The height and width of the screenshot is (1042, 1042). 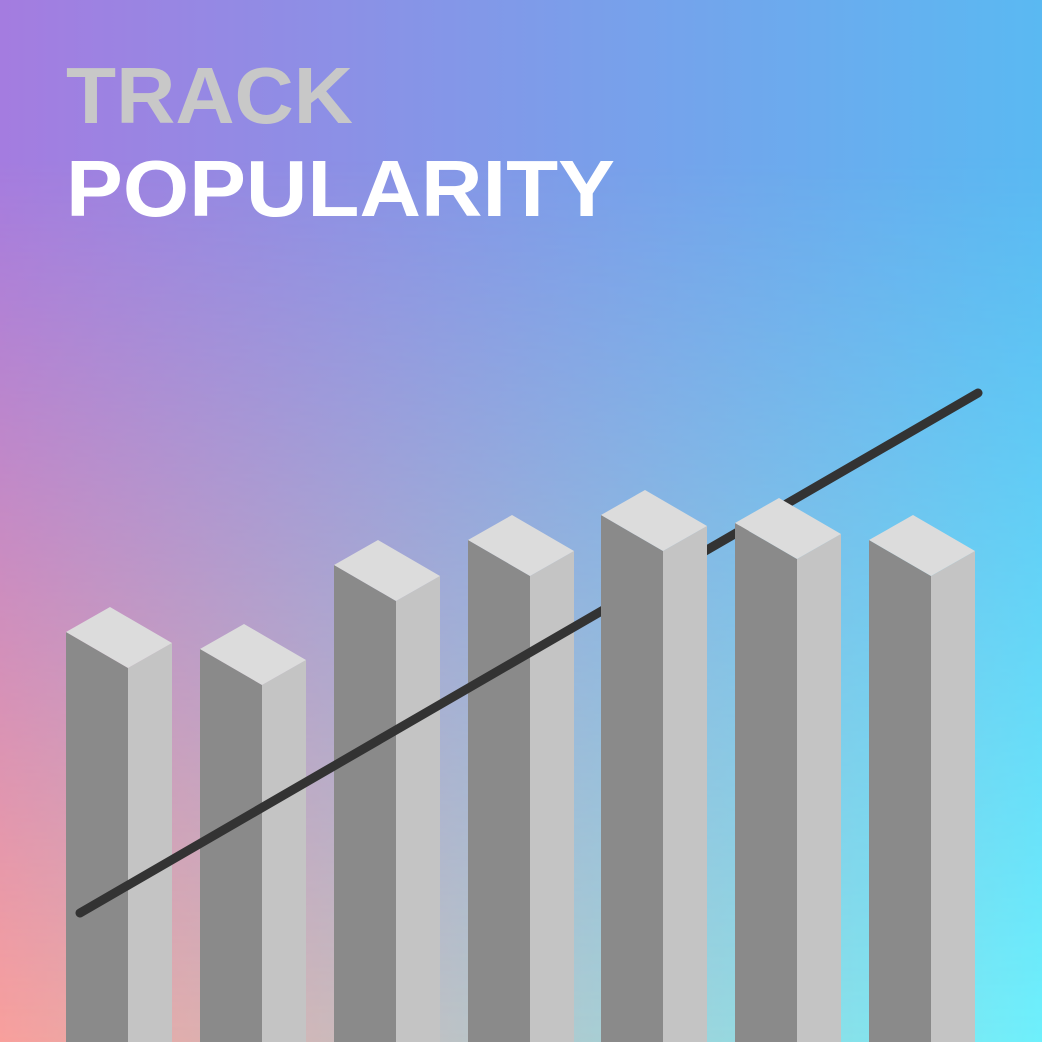 What do you see at coordinates (340, 188) in the screenshot?
I see `title-line-2: POPULARITY` at bounding box center [340, 188].